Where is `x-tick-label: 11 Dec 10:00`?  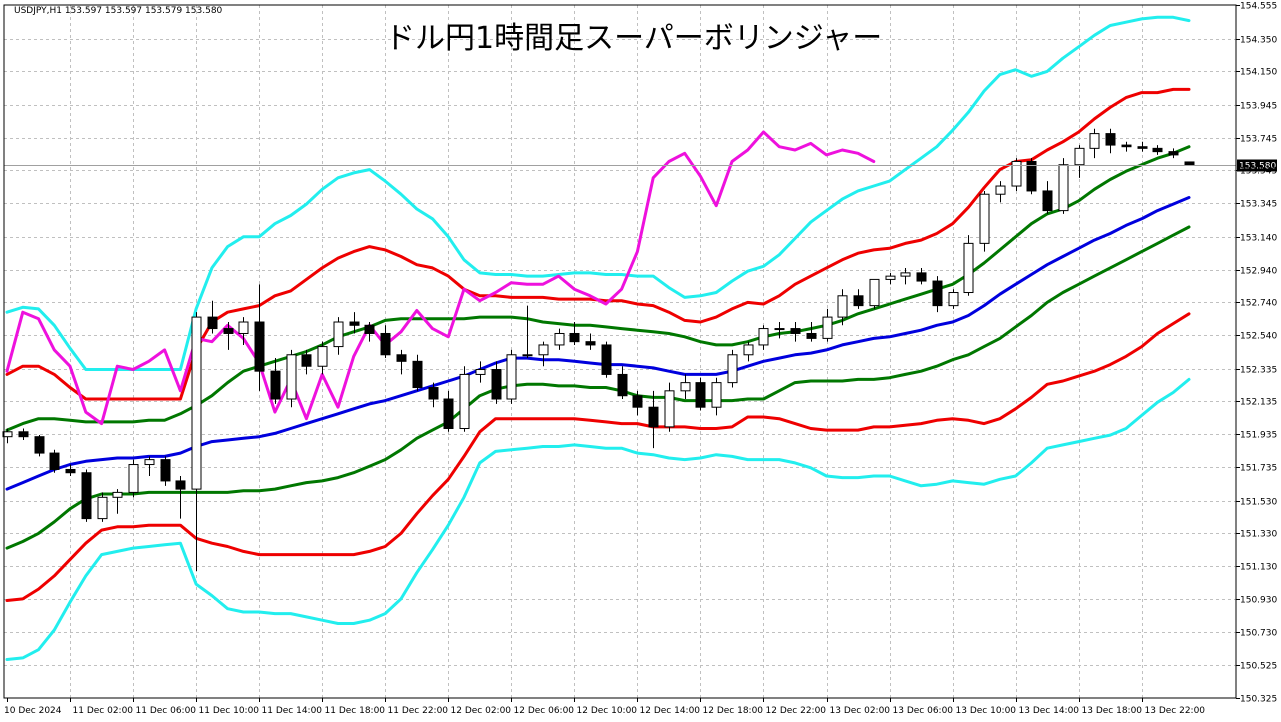 x-tick-label: 11 Dec 10:00 is located at coordinates (229, 711).